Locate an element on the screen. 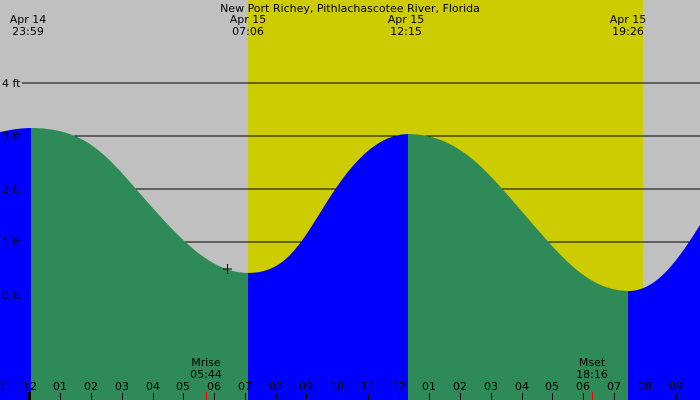  top-label-time: 19:26 is located at coordinates (628, 31).